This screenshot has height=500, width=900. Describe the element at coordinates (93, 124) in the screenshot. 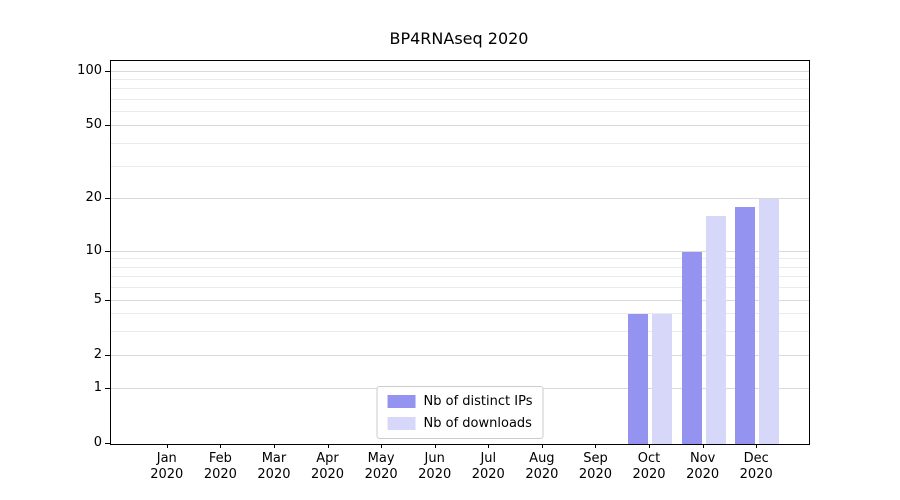

I see `y-tick-label: 50` at that location.